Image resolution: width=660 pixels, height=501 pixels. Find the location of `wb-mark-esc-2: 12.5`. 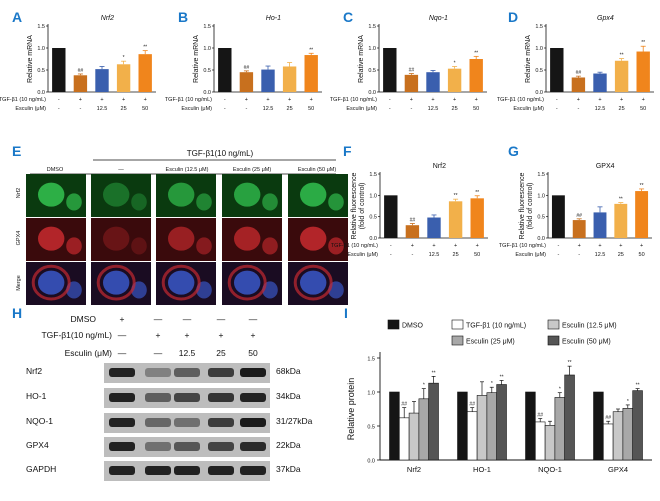

wb-mark-esc-2: 12.5 is located at coordinates (187, 353).